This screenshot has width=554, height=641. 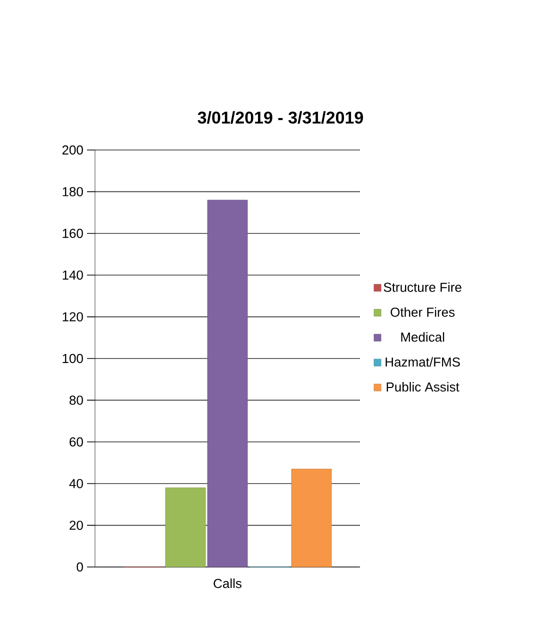 I want to click on y-tick-label: 60, so click(x=76, y=441).